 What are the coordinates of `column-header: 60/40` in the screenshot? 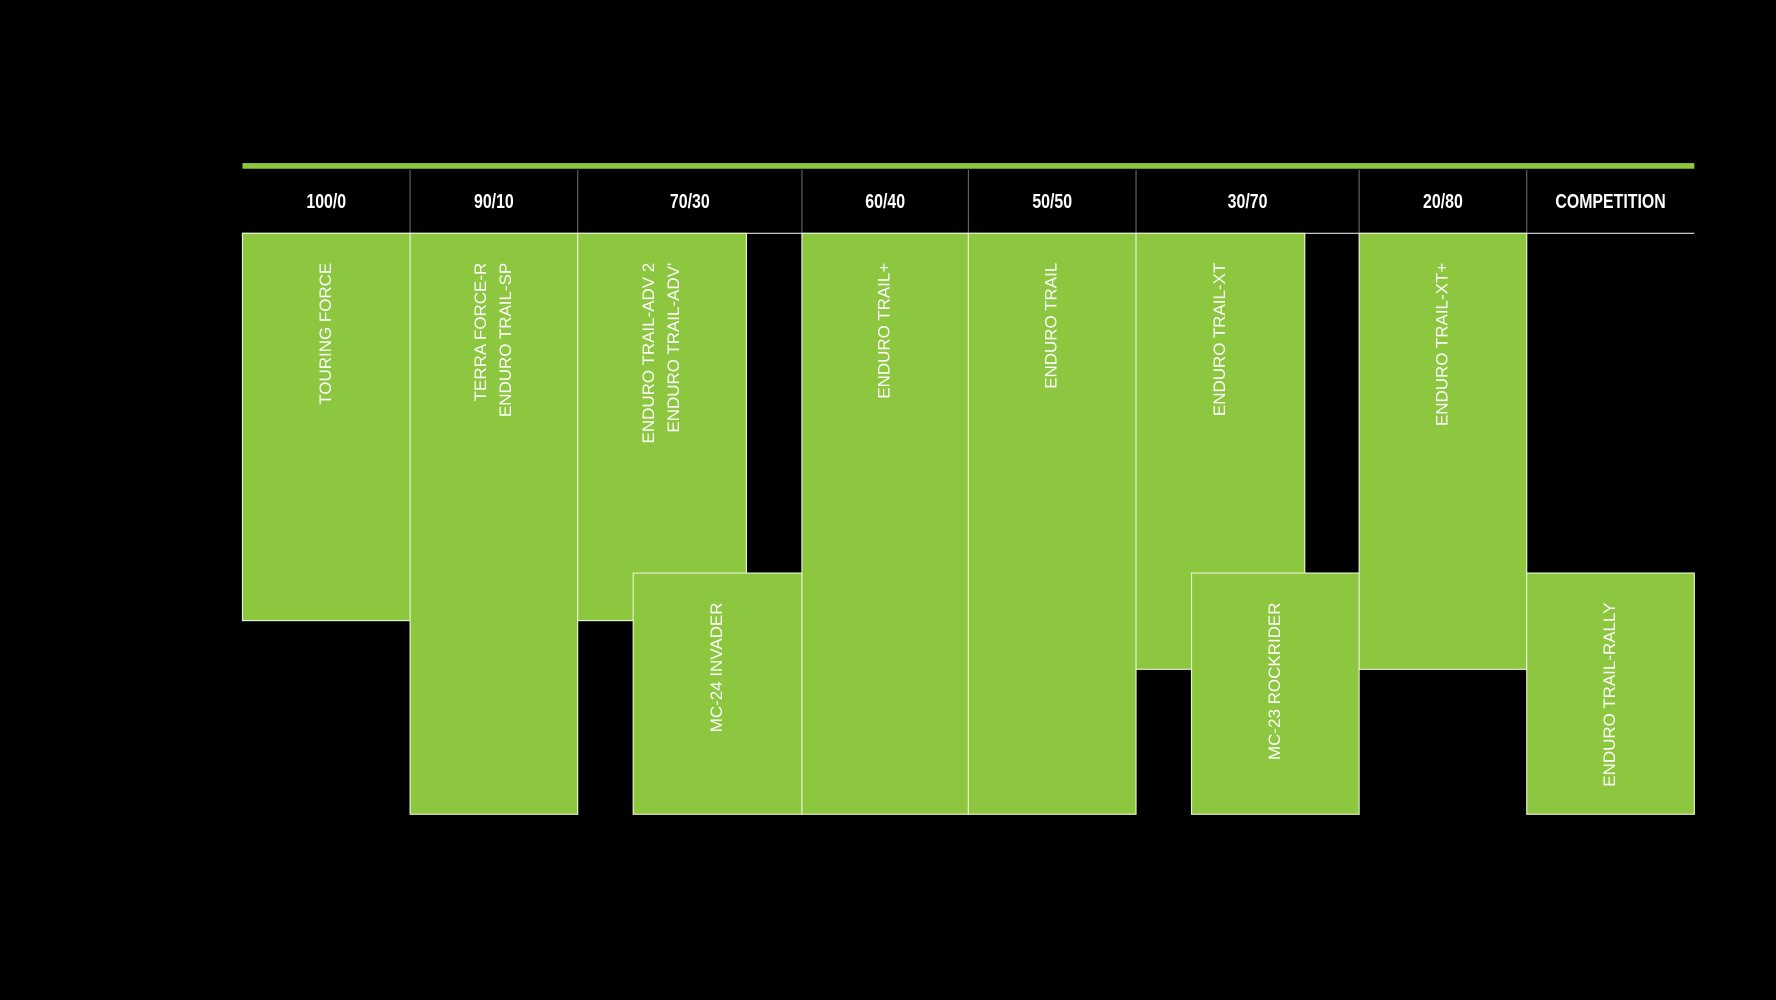 It's located at (885, 200).